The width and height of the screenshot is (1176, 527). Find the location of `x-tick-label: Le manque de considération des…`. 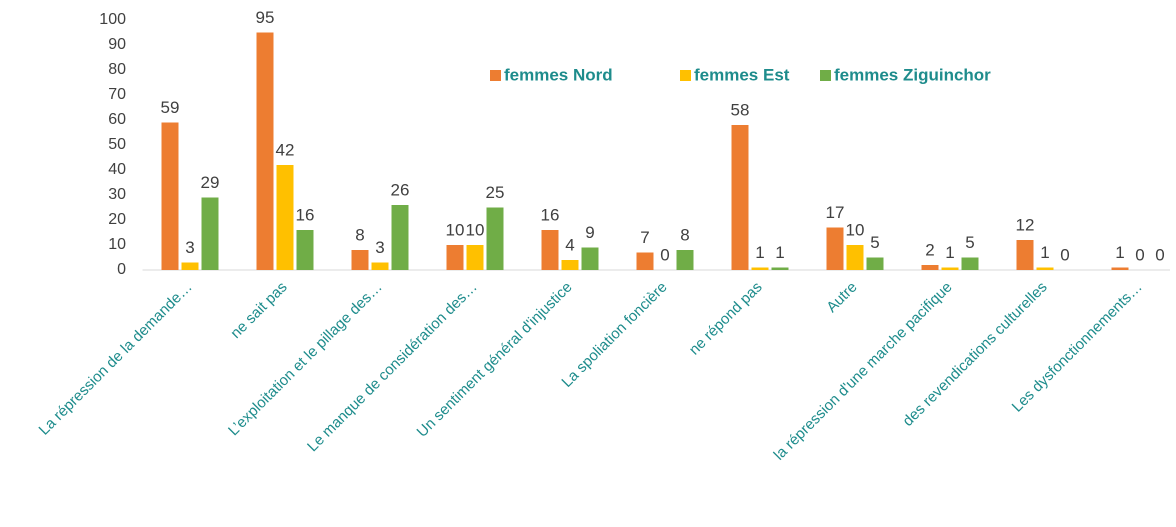

x-tick-label: Le manque de considération des… is located at coordinates (392, 367).